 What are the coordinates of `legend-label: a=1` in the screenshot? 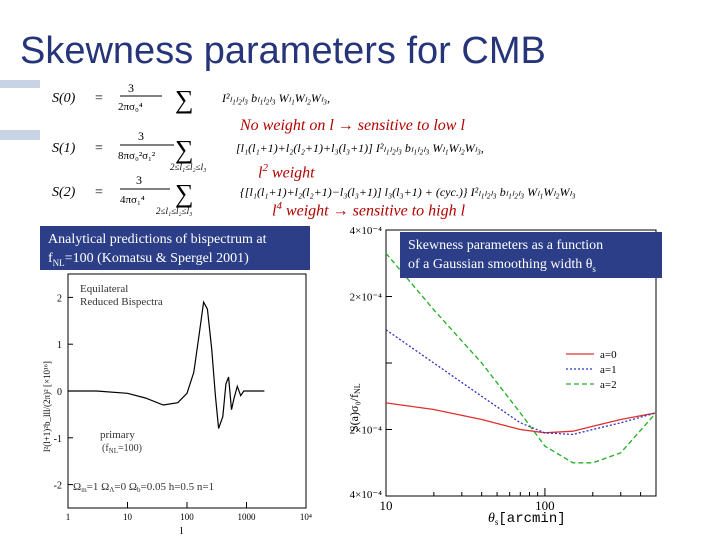 It's located at (608, 370).